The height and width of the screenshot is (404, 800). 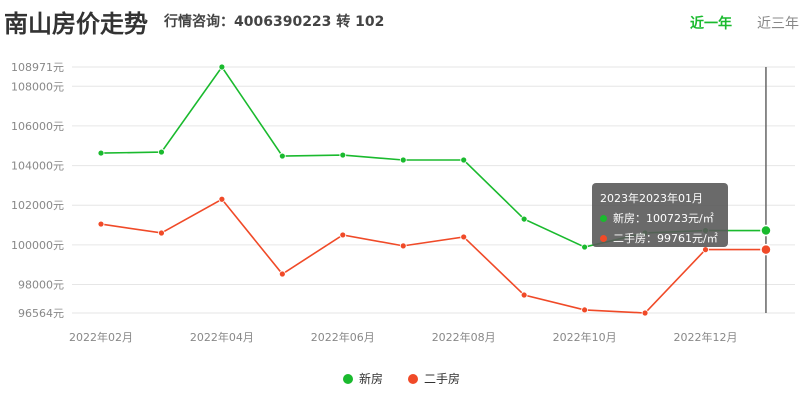 What do you see at coordinates (41, 313) in the screenshot?
I see `y-tick-label: 96564元` at bounding box center [41, 313].